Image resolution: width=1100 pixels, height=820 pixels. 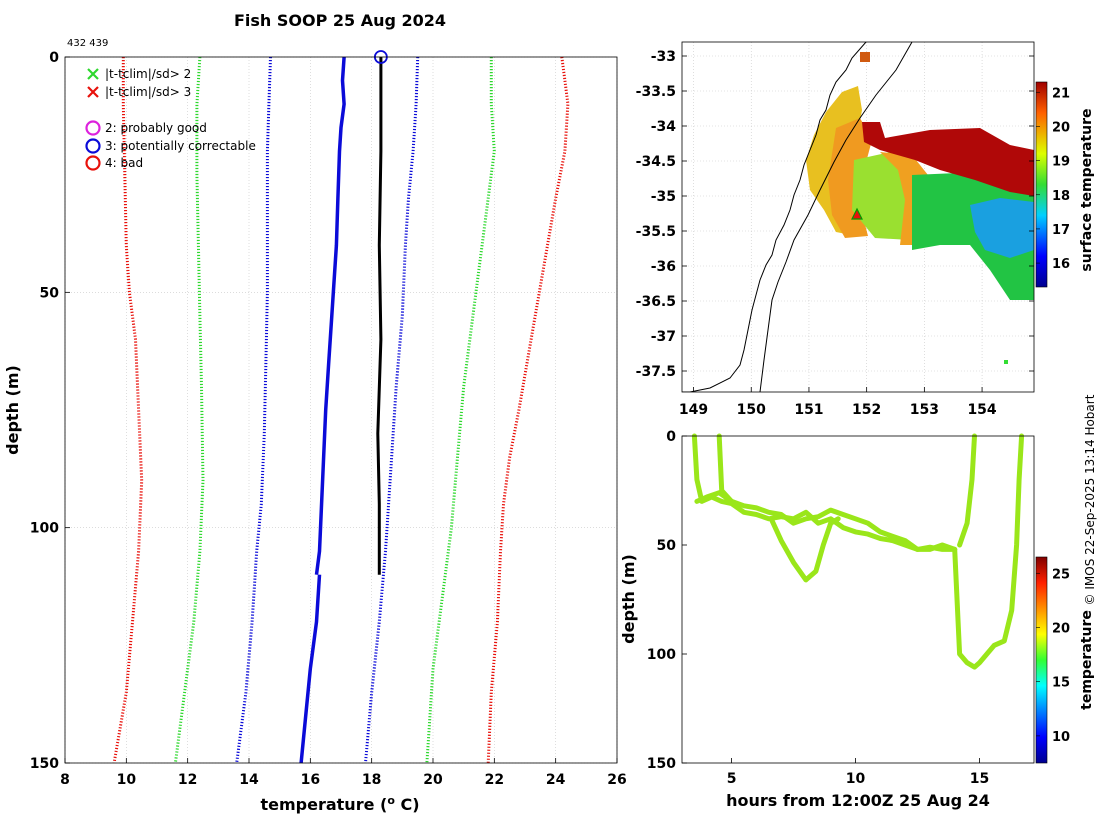 I want to click on temperature-colorbar-label: temperature, so click(x=1087, y=660).